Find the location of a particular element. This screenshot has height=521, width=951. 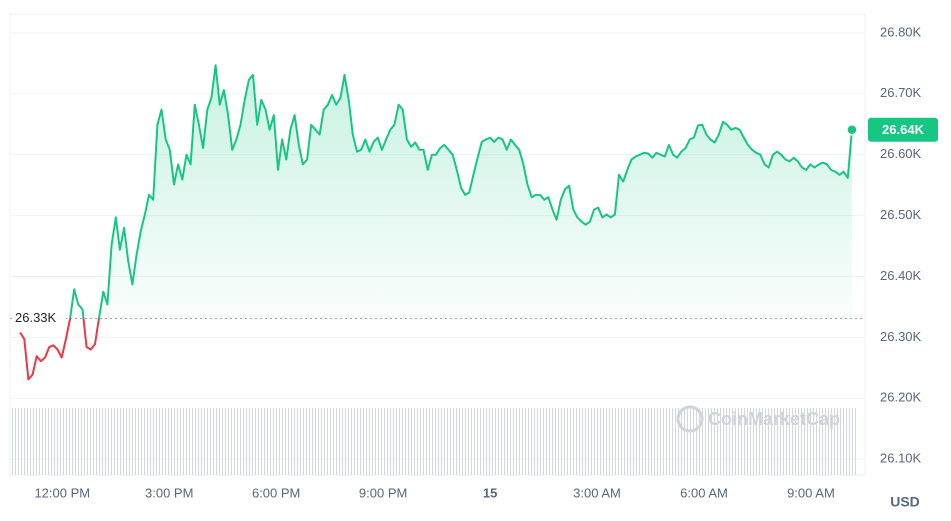

axis-unit: USD is located at coordinates (905, 502).